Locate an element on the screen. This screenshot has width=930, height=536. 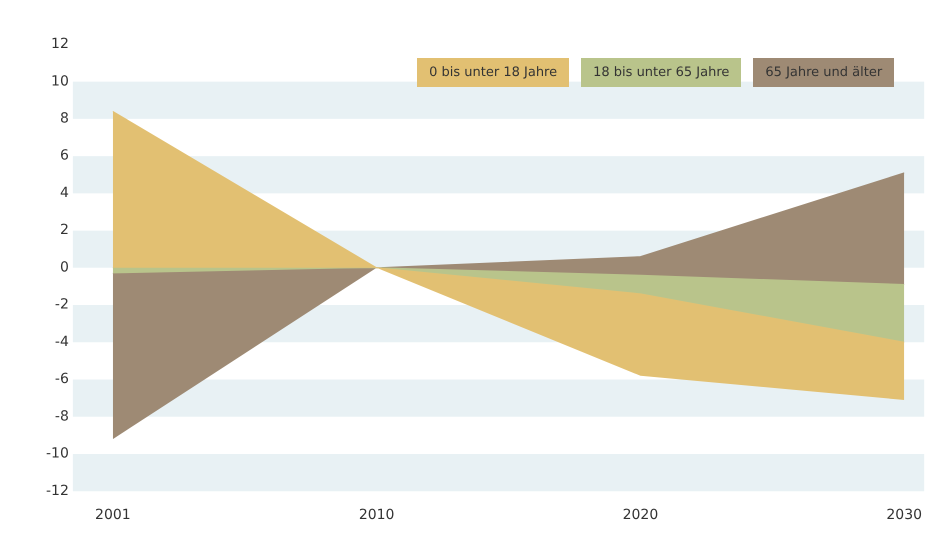
y-tick-label: 2 is located at coordinates (64, 230).